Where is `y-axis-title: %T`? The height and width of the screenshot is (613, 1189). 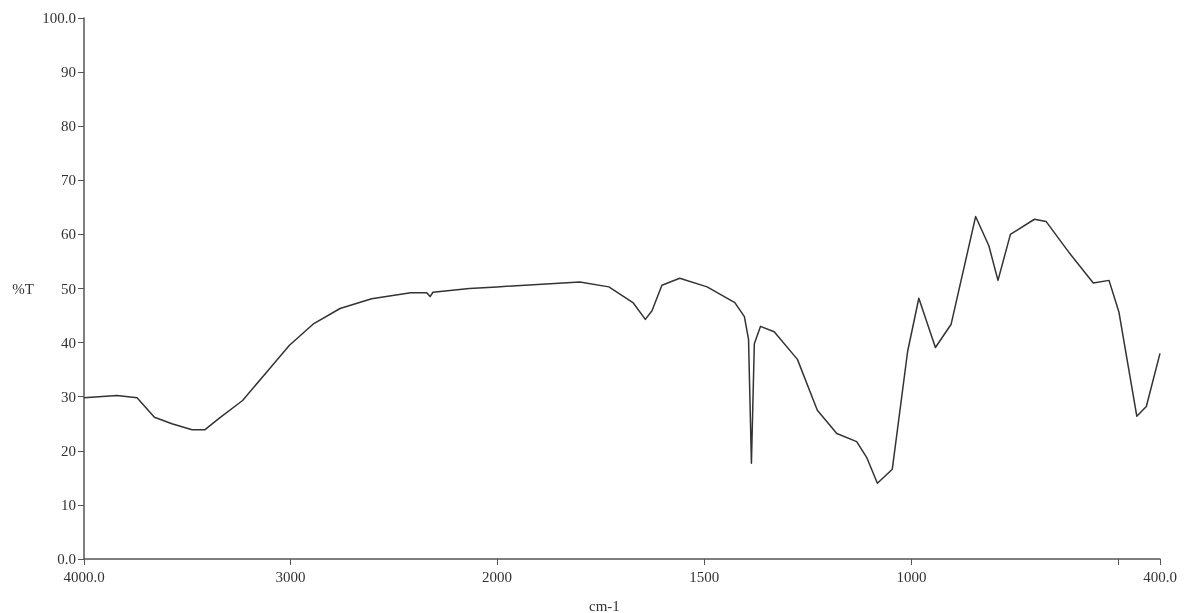
y-axis-title: %T is located at coordinates (23, 288).